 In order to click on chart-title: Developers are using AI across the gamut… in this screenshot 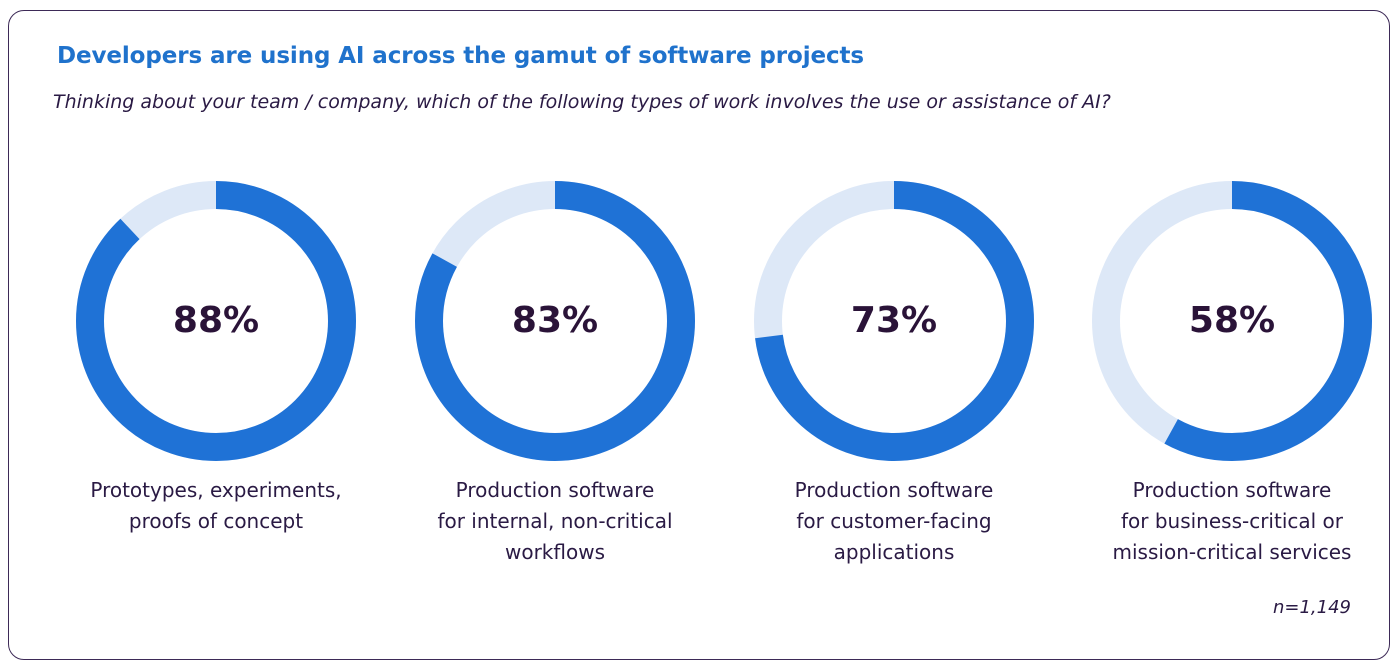, I will do `click(461, 56)`.